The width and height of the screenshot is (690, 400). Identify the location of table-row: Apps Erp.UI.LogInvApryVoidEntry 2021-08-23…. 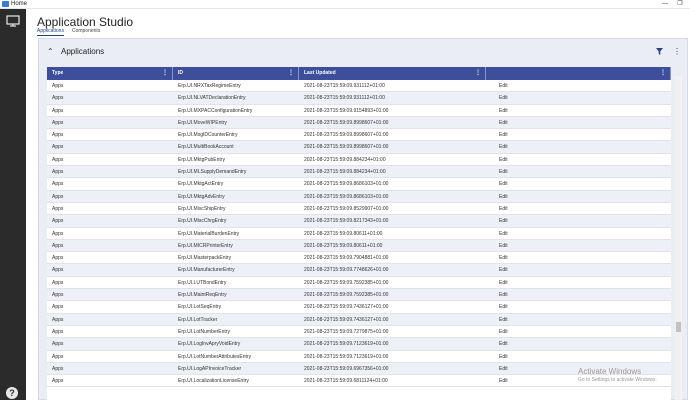
(359, 344).